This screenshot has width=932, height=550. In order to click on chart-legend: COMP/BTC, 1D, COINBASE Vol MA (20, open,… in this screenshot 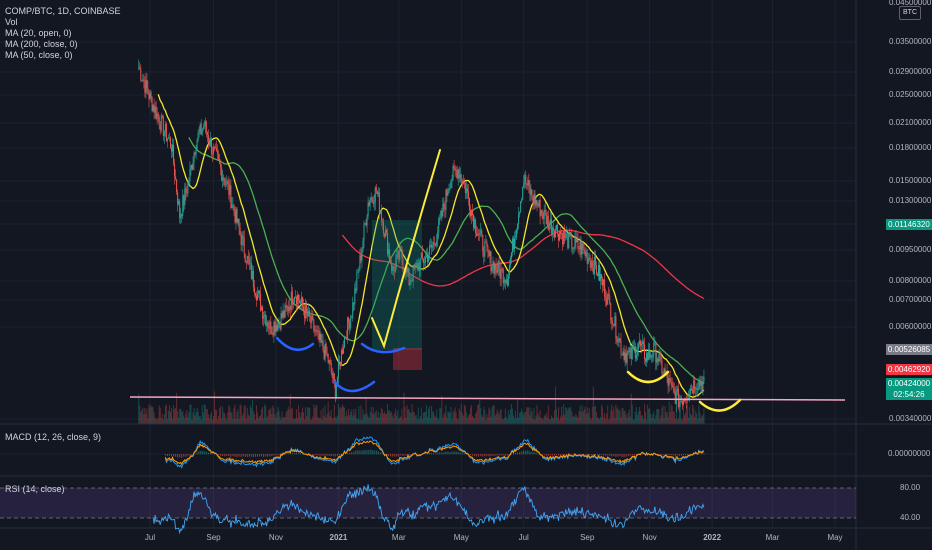, I will do `click(63, 33)`.